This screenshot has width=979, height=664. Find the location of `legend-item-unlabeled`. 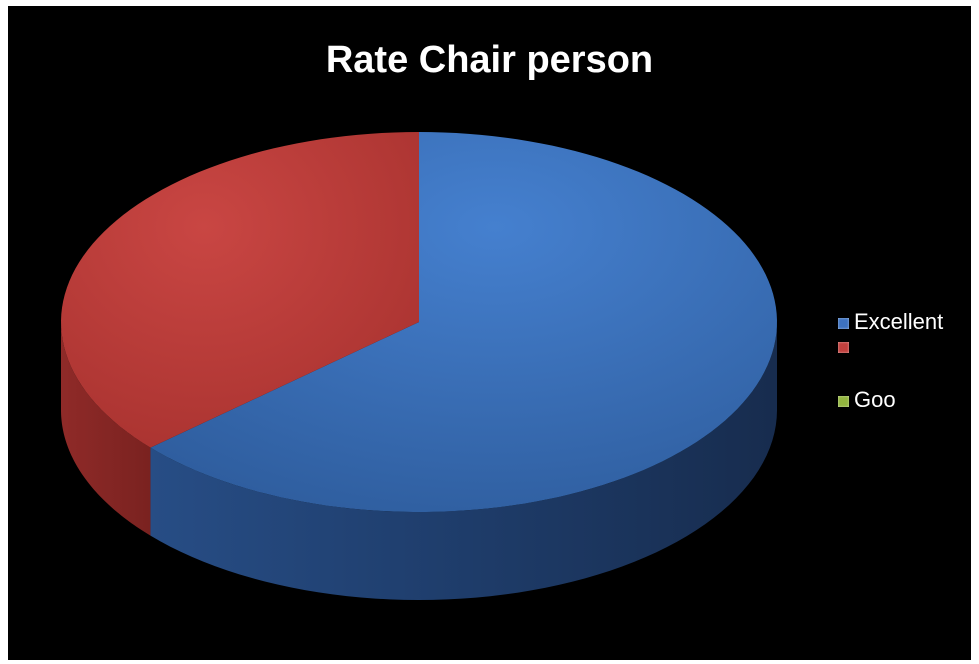

legend-item-unlabeled is located at coordinates (903, 346).